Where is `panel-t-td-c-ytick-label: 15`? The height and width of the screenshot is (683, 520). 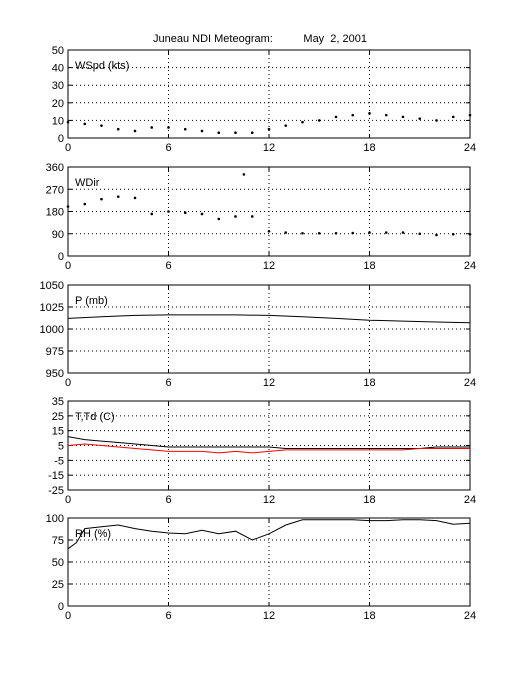
panel-t-td-c-ytick-label: 15 is located at coordinates (58, 432).